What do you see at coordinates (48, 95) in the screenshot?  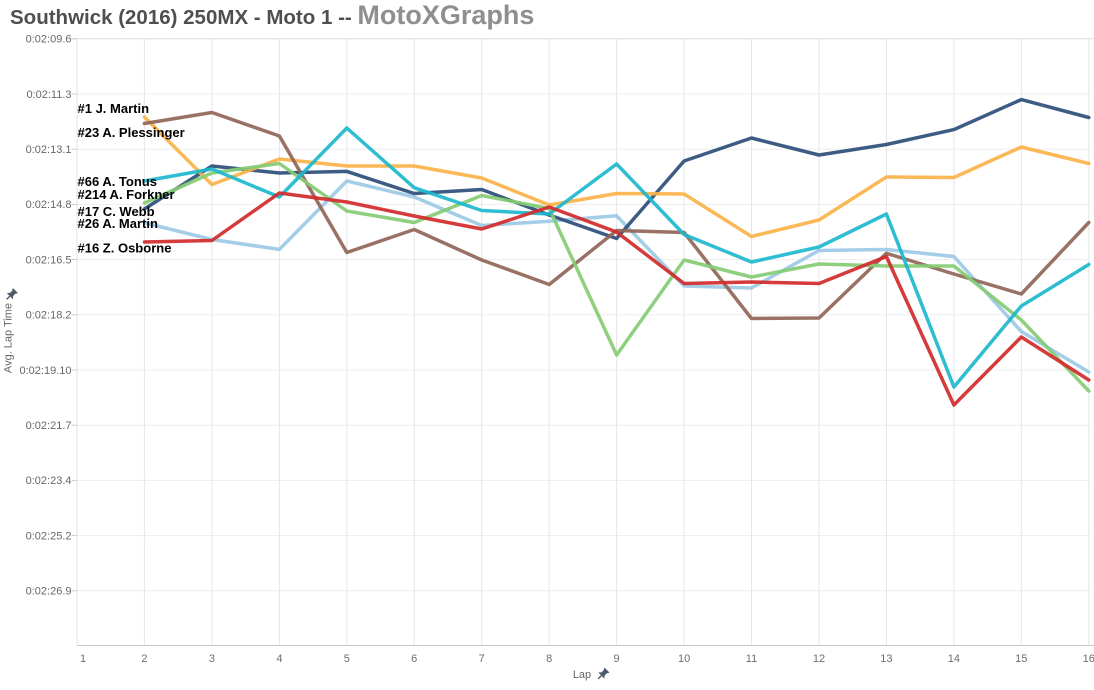 I see `svg-text: 0:02:11.3` at bounding box center [48, 95].